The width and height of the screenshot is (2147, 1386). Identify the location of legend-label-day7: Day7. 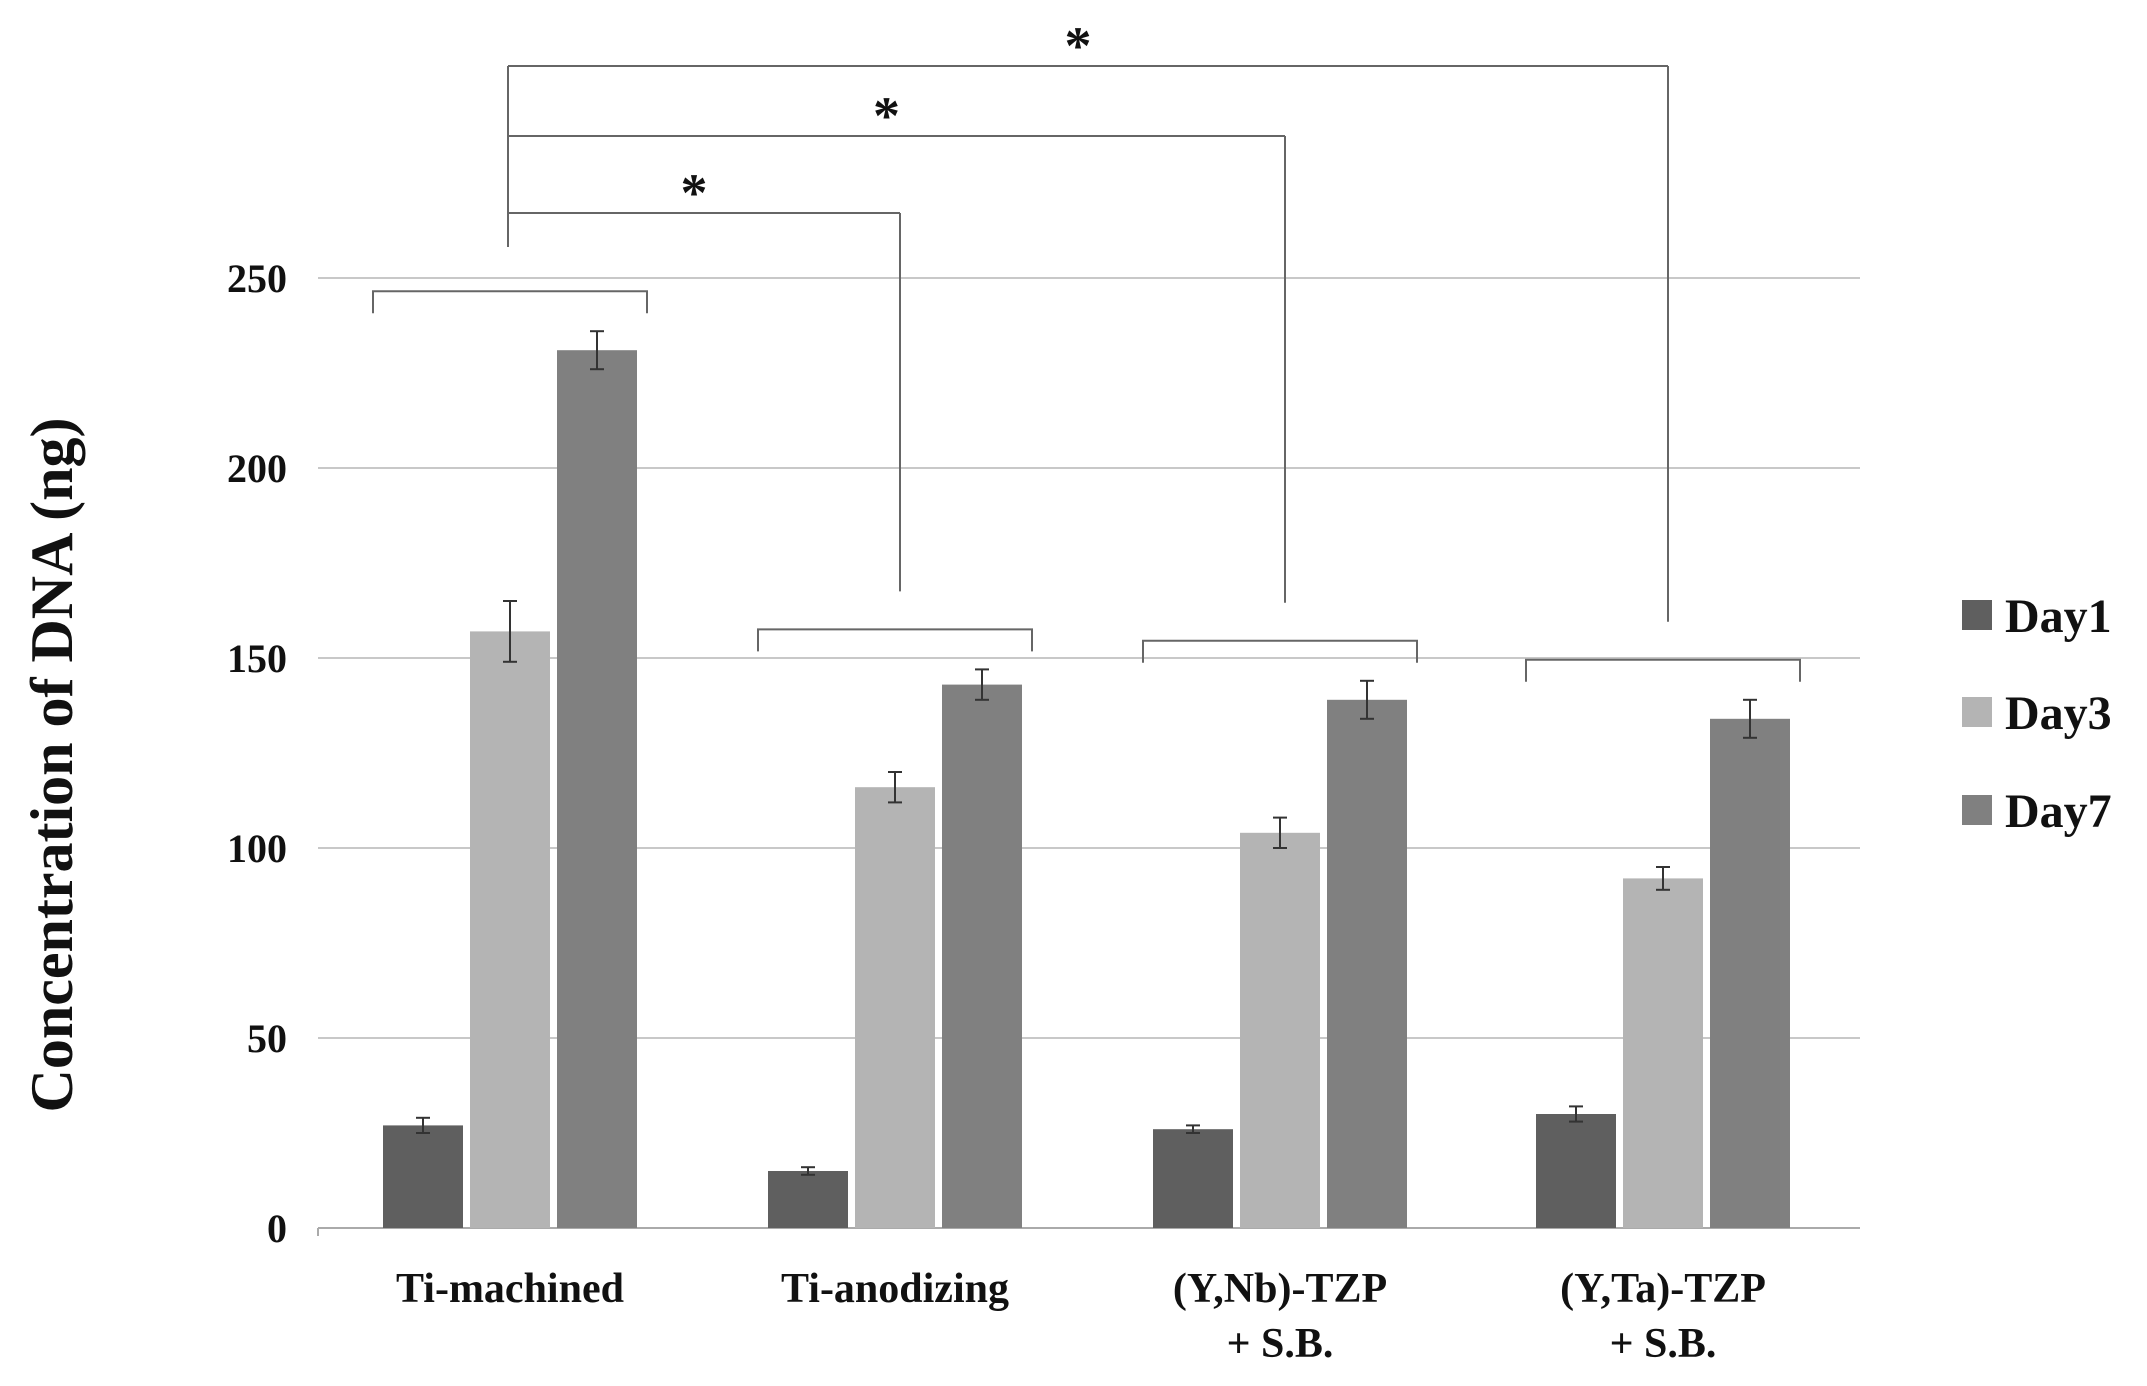
(2058, 811).